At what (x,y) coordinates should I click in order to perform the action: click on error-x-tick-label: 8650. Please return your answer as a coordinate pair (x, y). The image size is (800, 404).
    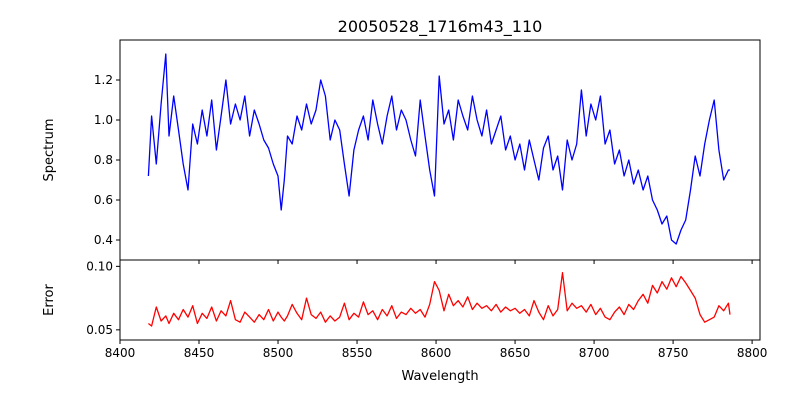
    Looking at the image, I should click on (515, 353).